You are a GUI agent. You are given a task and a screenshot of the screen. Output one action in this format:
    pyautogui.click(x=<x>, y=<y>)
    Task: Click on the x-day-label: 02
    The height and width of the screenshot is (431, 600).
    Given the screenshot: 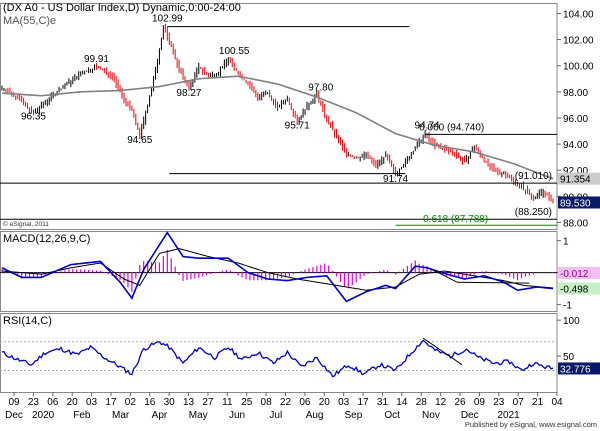 What is the action you would take?
    pyautogui.click(x=131, y=402)
    